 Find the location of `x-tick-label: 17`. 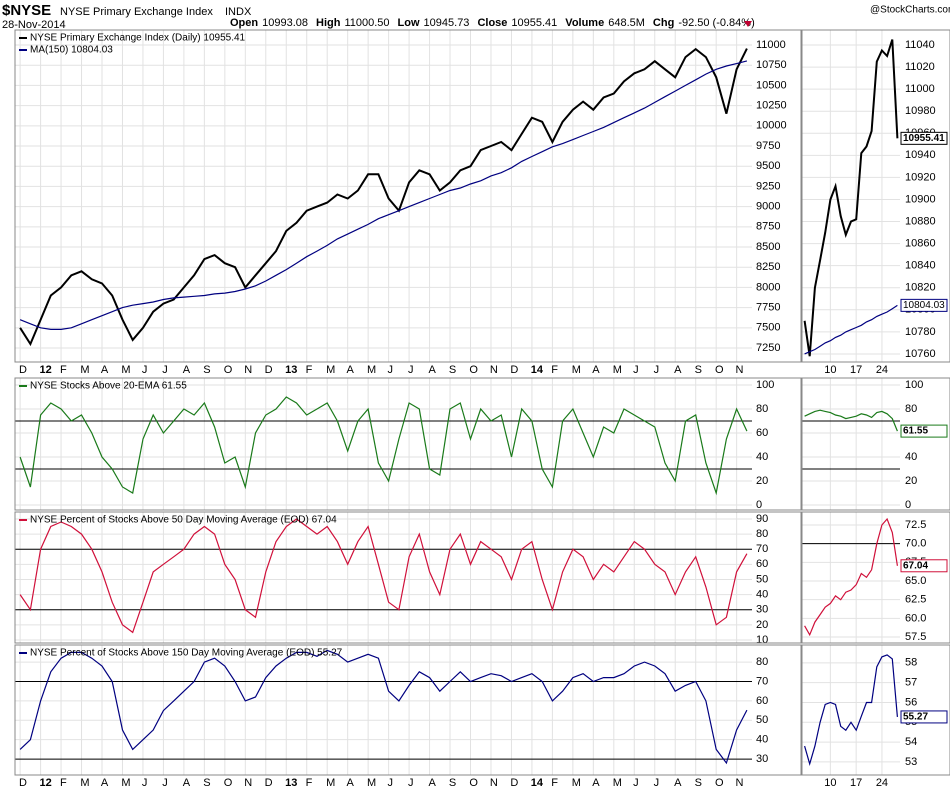

x-tick-label: 17 is located at coordinates (856, 783).